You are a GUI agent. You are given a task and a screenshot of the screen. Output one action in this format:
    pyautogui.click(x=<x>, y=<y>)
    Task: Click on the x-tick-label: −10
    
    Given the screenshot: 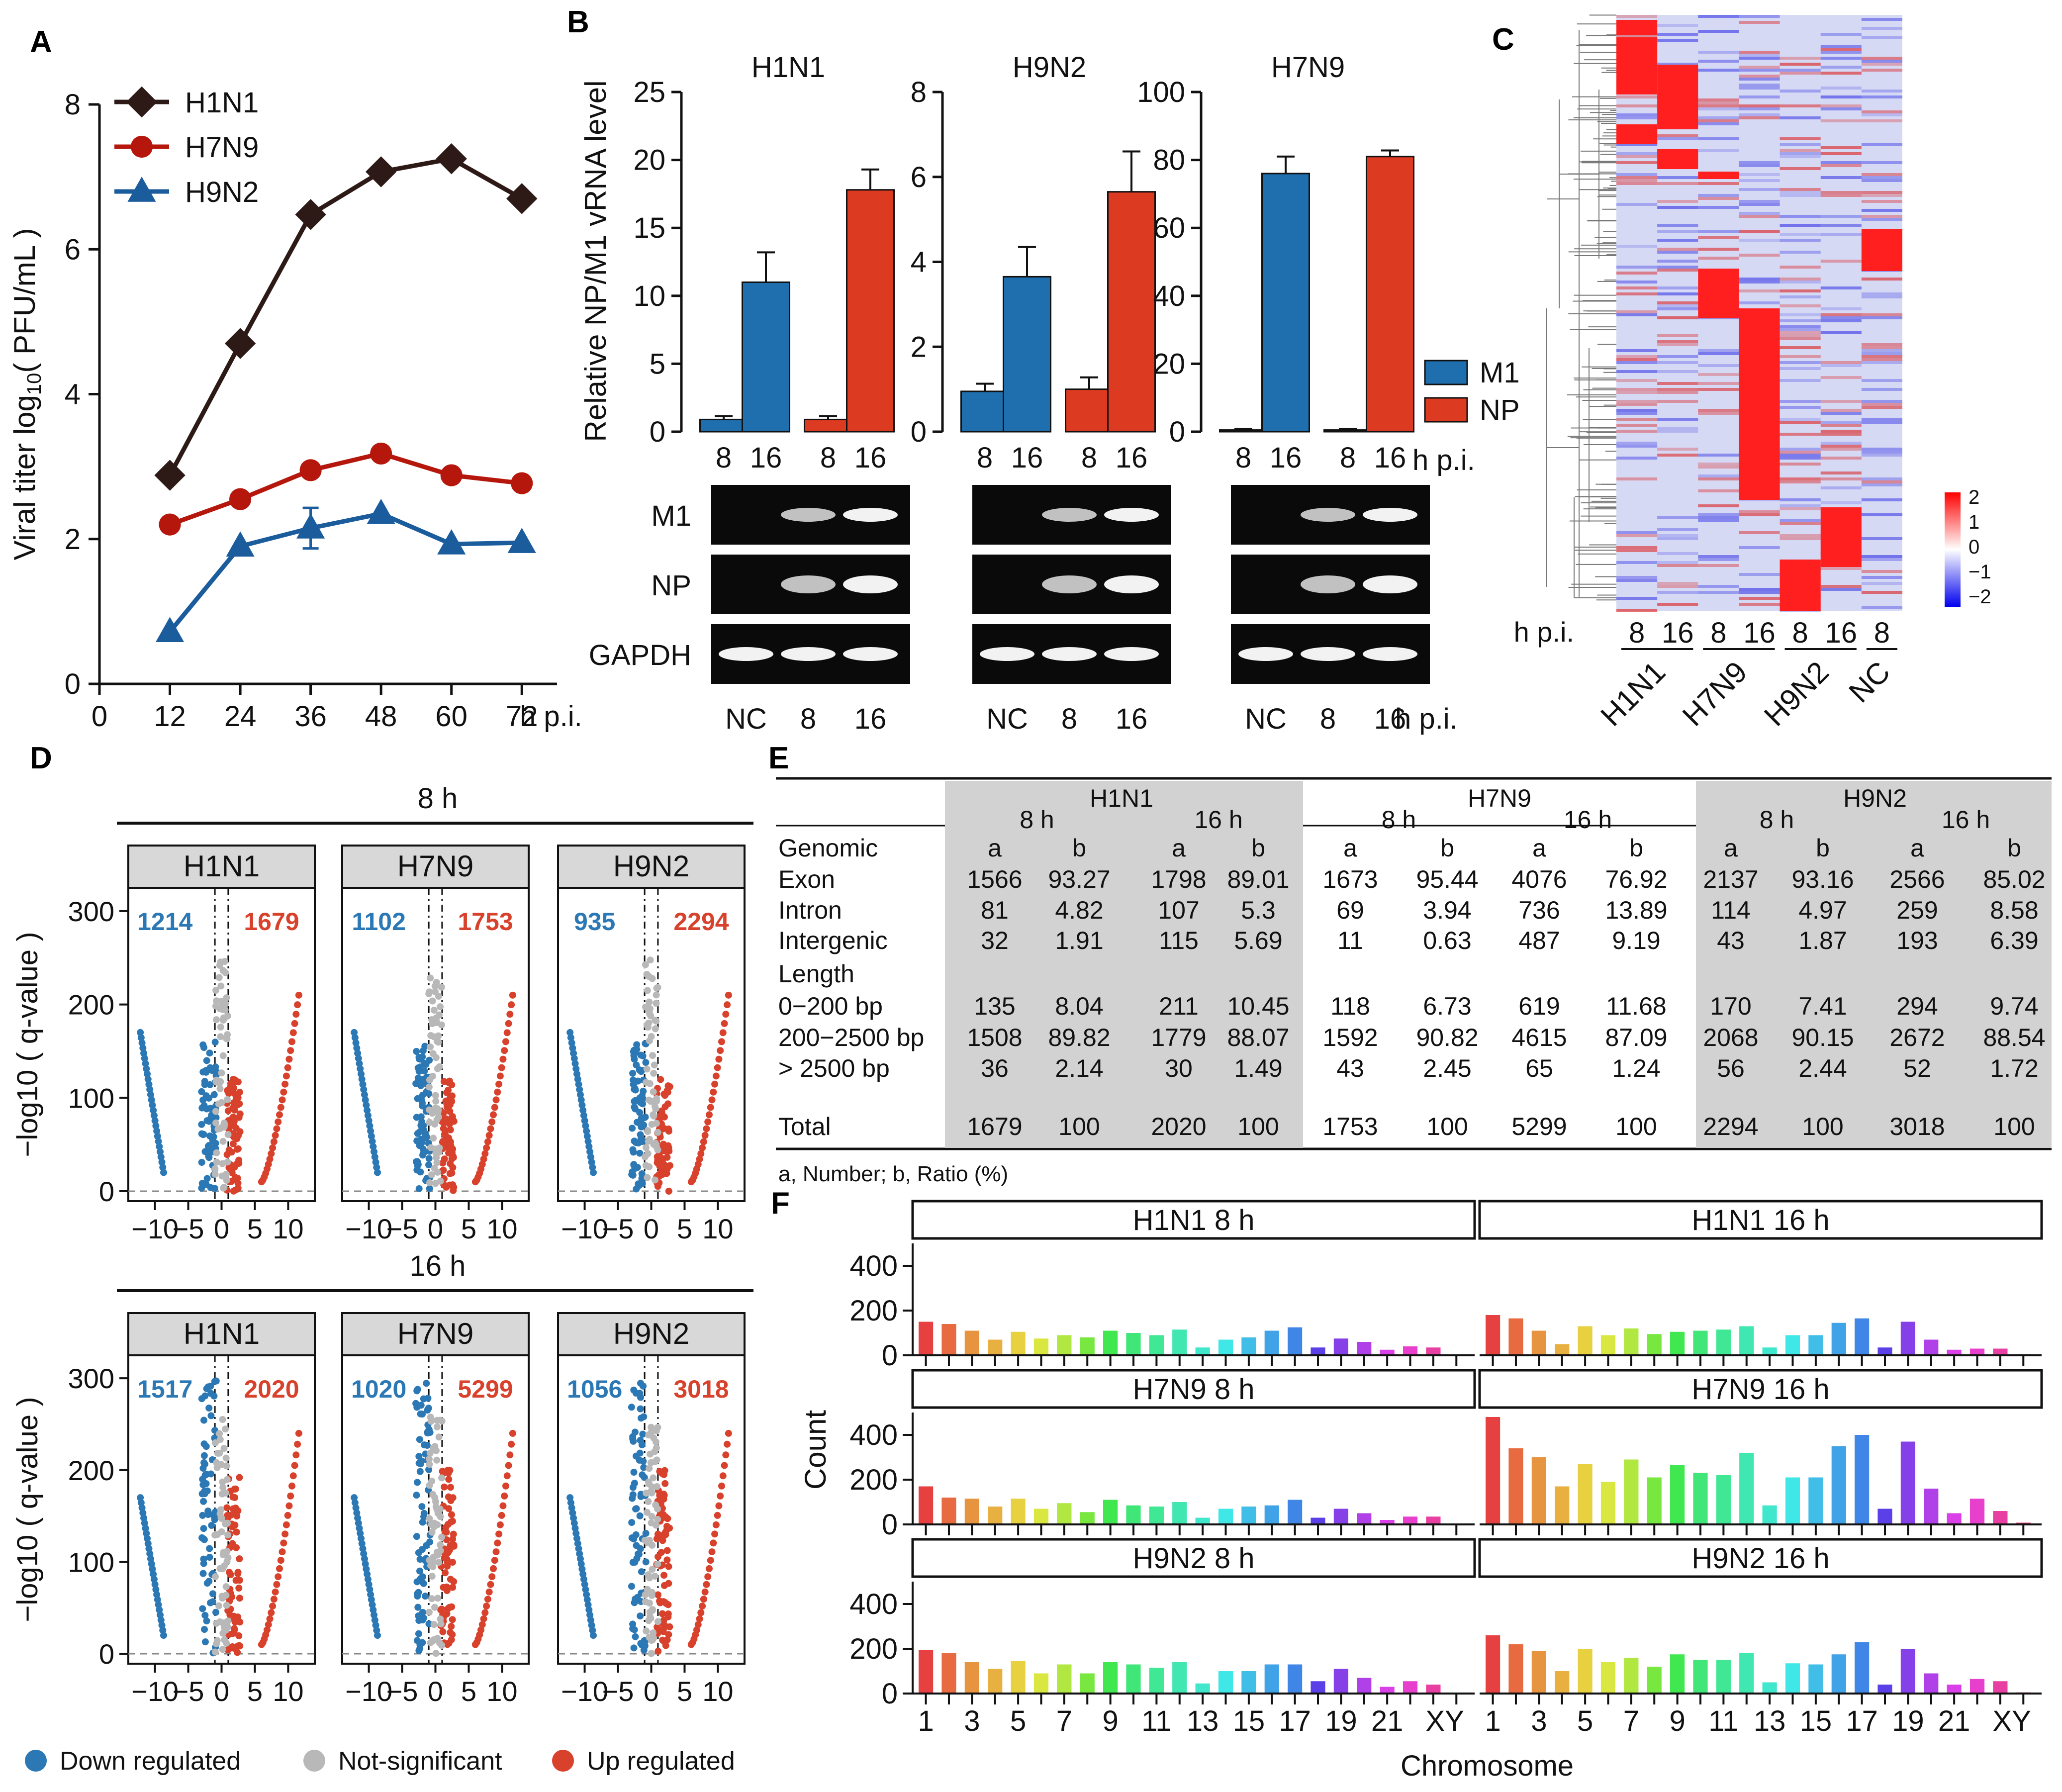 What is the action you would take?
    pyautogui.click(x=155, y=1691)
    